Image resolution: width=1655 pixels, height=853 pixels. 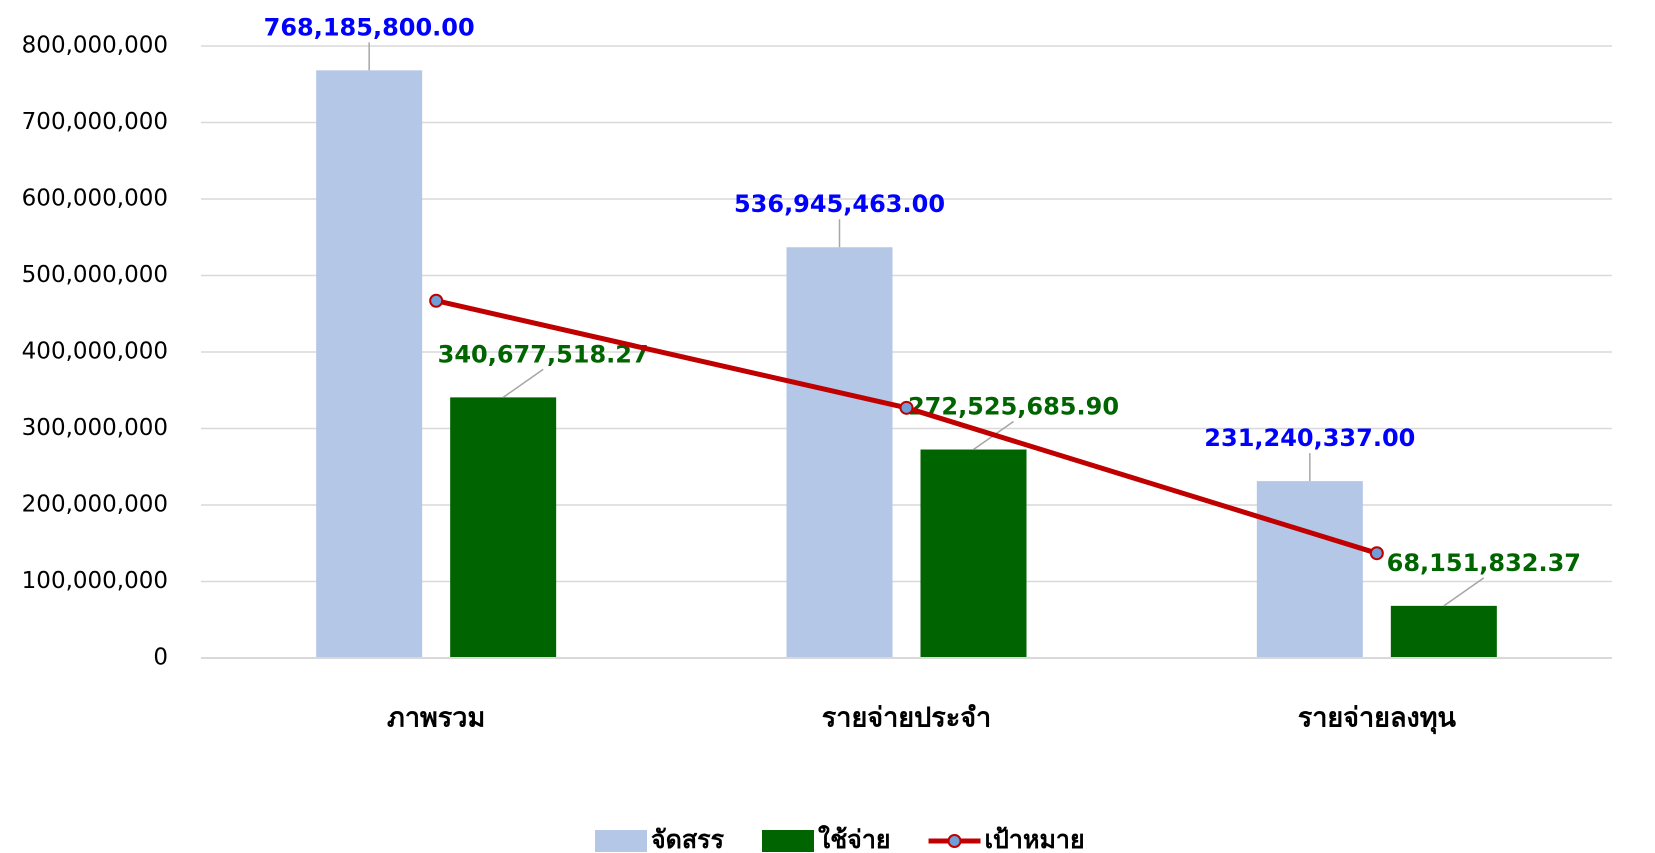 What do you see at coordinates (436, 718) in the screenshot?
I see `x-tick-label: ภาพรวม` at bounding box center [436, 718].